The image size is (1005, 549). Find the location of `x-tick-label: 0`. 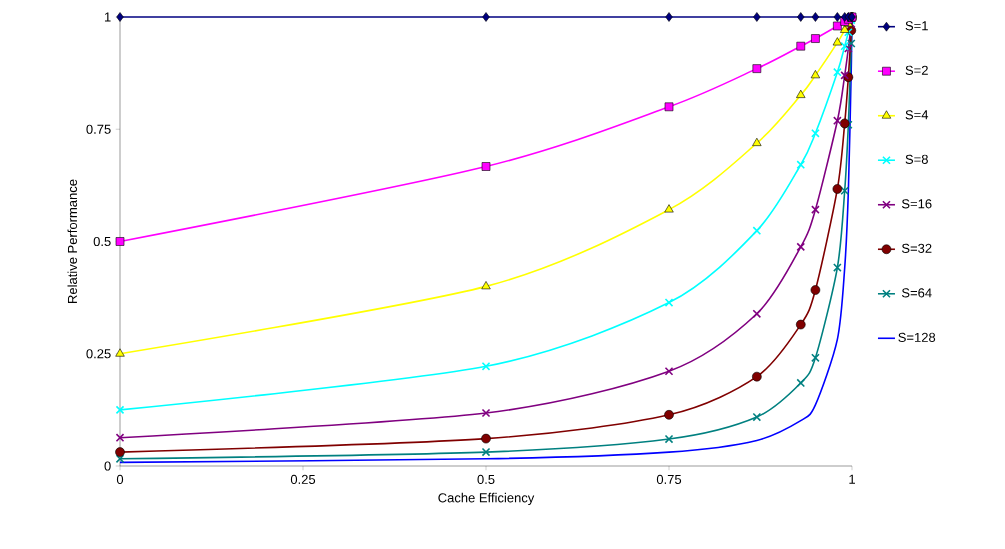

x-tick-label: 0 is located at coordinates (120, 479).